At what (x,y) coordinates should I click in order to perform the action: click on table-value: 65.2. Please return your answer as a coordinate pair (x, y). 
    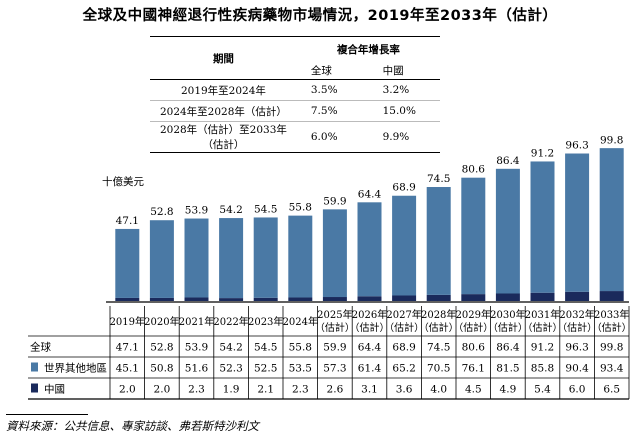
    Looking at the image, I should click on (403, 369).